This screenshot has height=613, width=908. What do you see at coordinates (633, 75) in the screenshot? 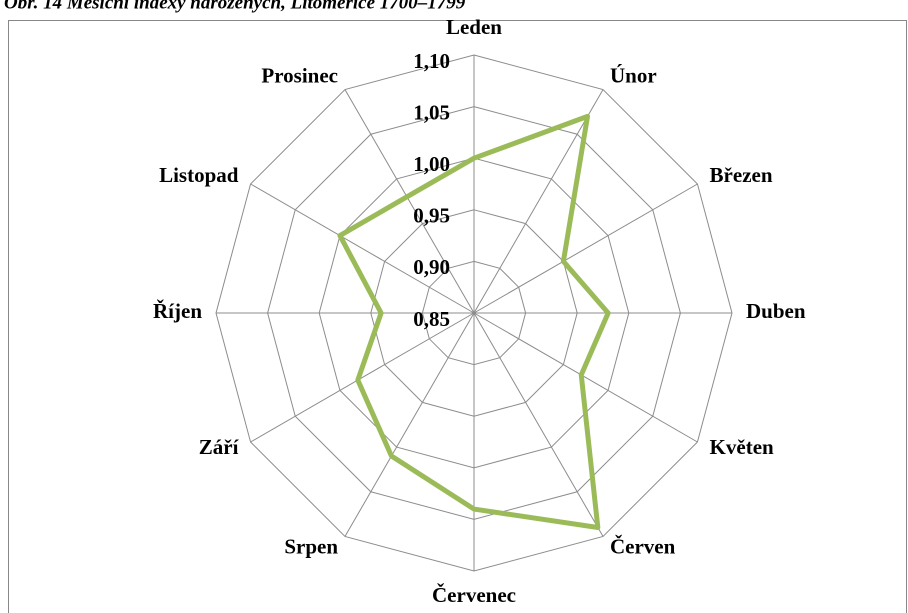
I see `category-label: Únor` at bounding box center [633, 75].